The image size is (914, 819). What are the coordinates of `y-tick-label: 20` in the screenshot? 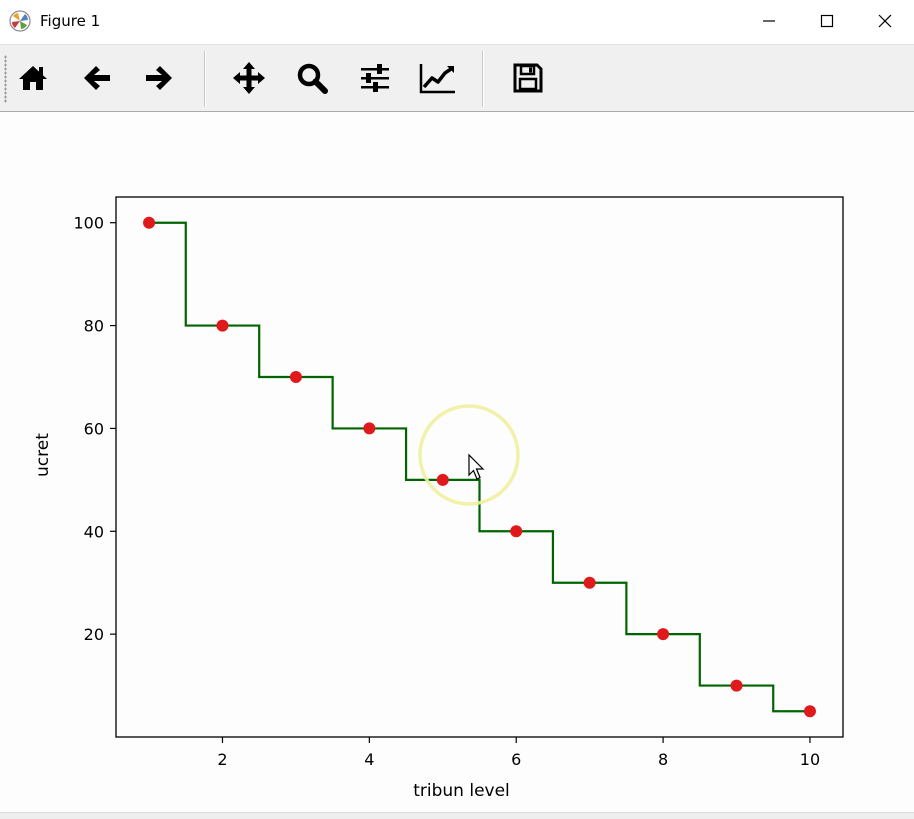 It's located at (94, 634).